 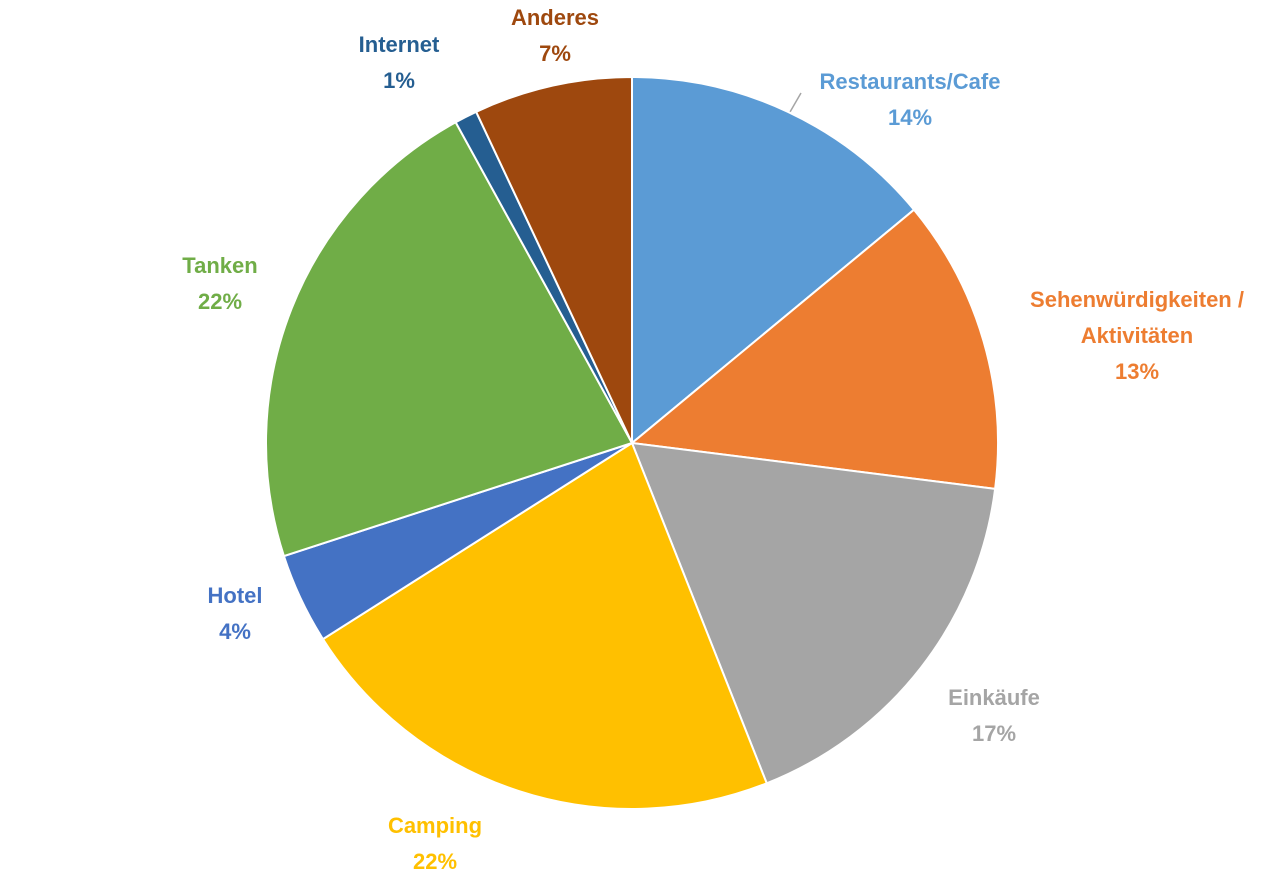 I want to click on category-label: Anderes, so click(x=555, y=17).